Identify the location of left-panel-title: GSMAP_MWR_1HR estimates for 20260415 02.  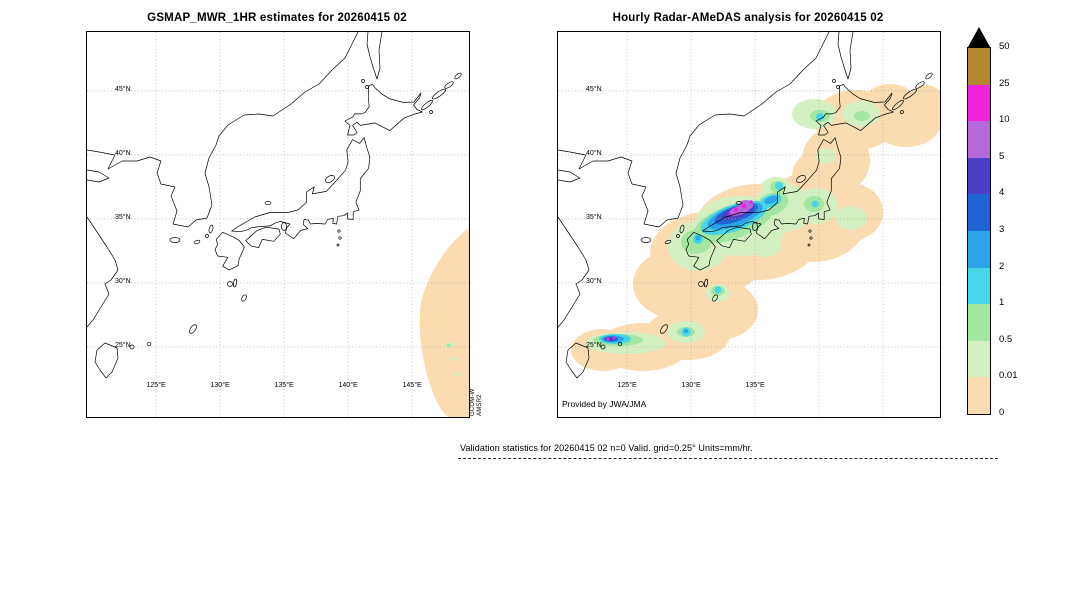
(277, 18).